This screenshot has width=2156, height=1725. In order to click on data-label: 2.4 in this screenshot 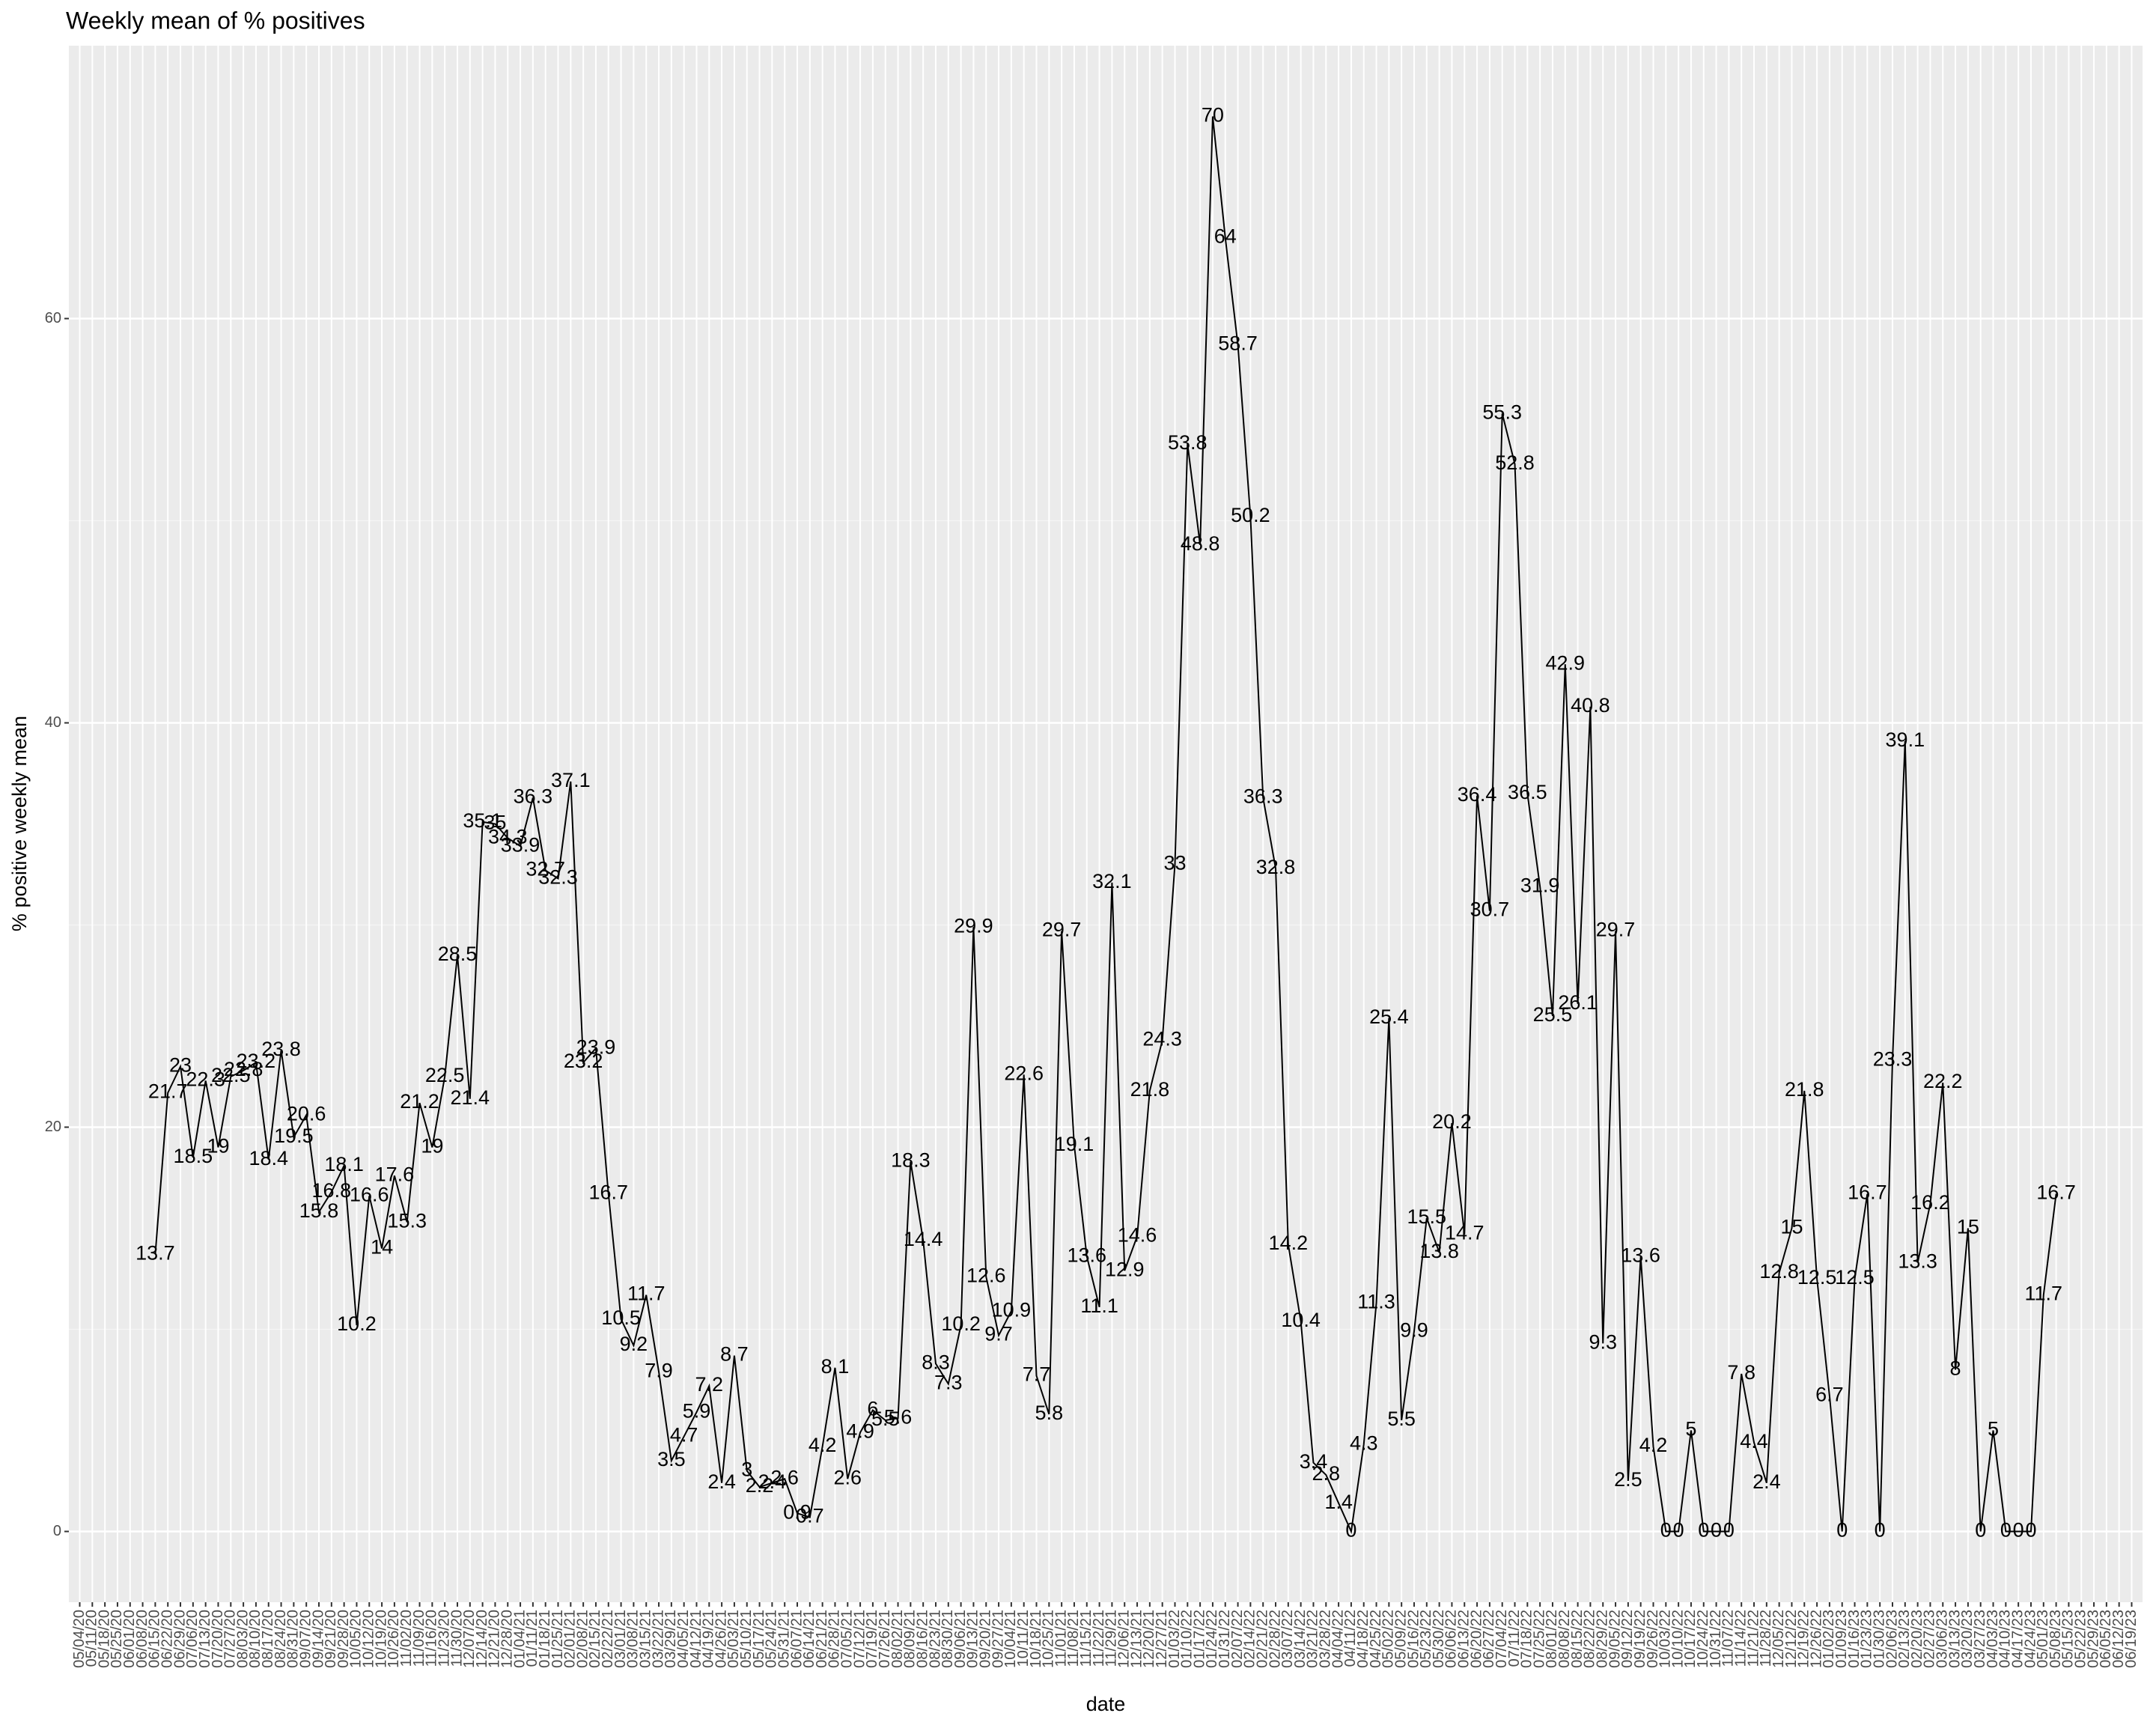, I will do `click(1766, 1481)`.